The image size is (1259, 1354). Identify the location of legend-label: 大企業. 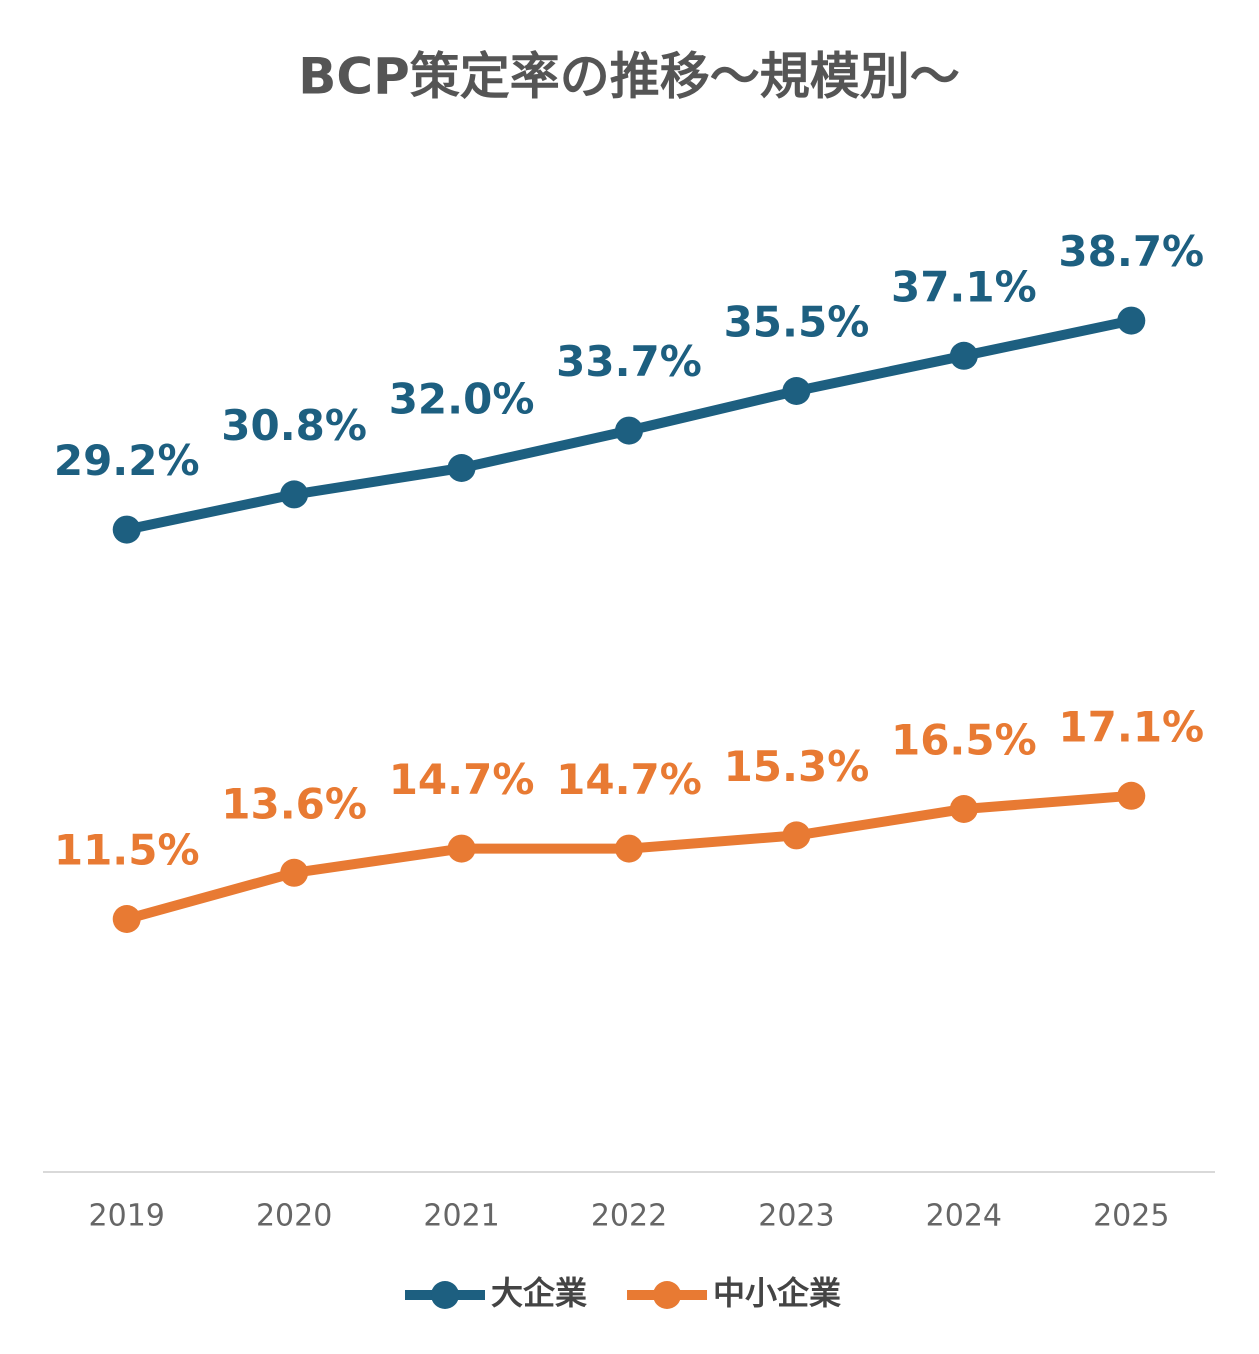
(539, 1293).